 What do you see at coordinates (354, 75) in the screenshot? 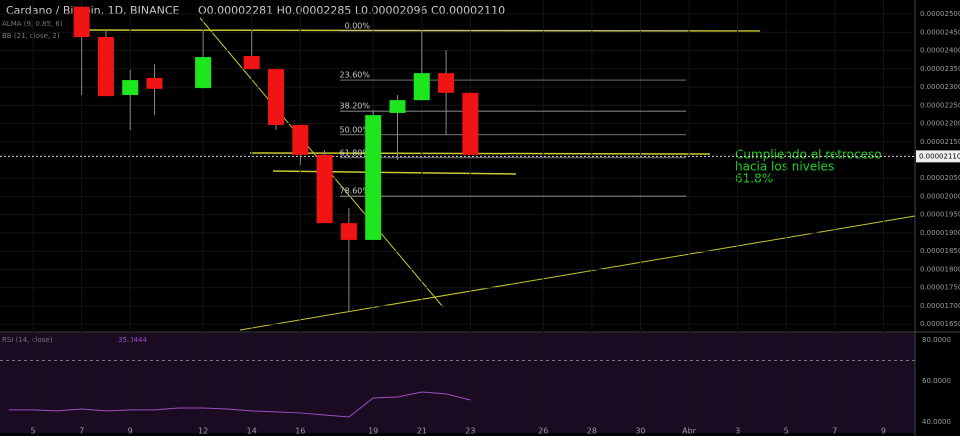
I see `fib-label: 23.60%` at bounding box center [354, 75].